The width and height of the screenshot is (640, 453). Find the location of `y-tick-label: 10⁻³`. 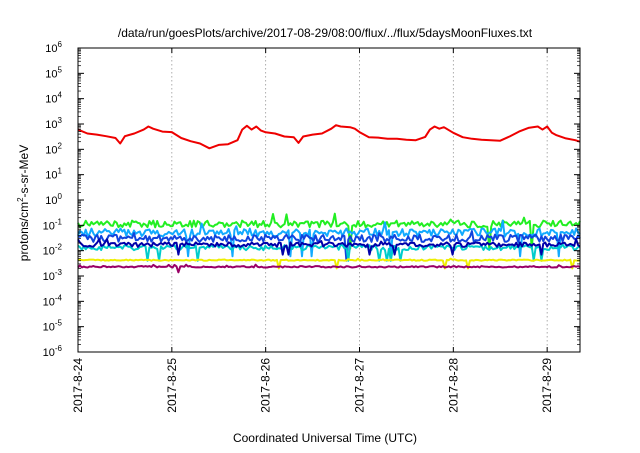

y-tick-label: 10⁻³ is located at coordinates (53, 275).